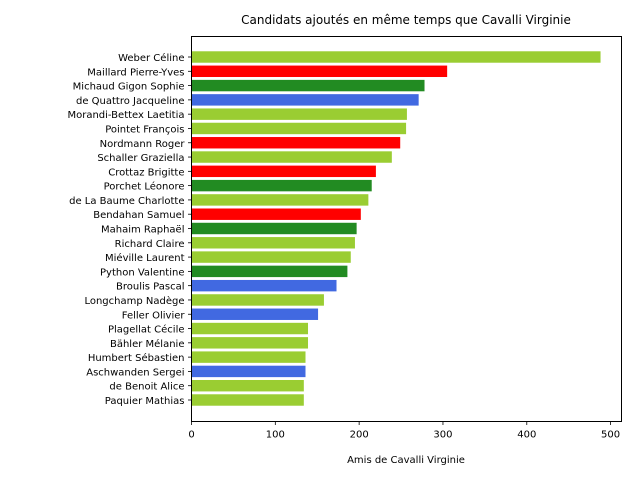  I want to click on y-tick-label: Miéville Laurent, so click(145, 258).